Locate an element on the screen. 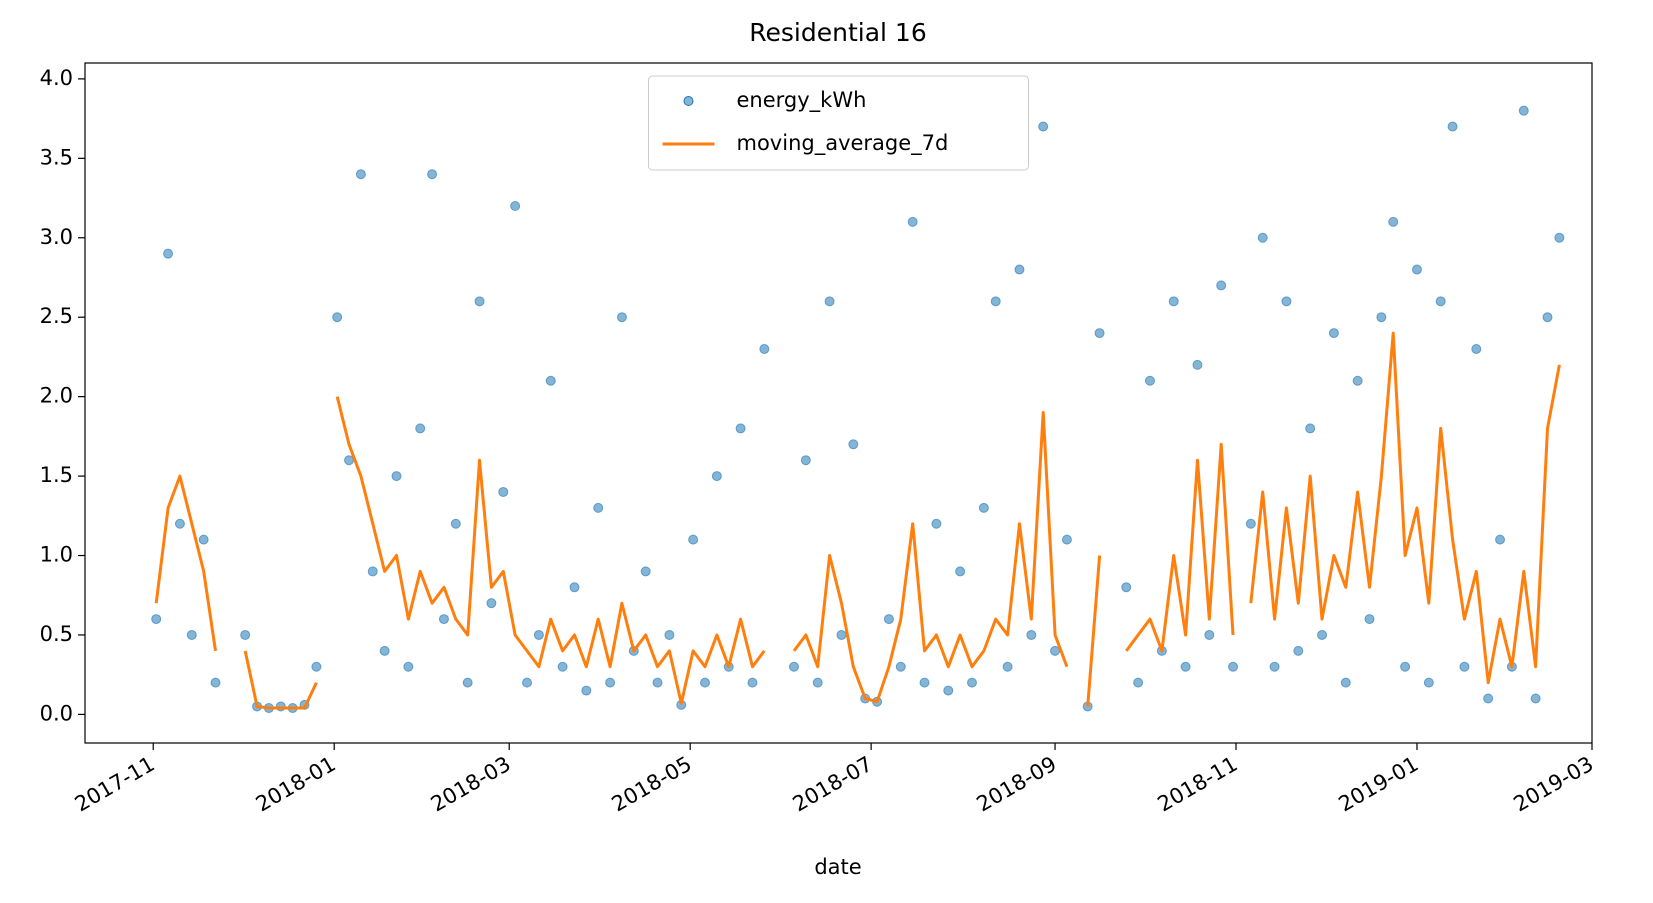 This screenshot has width=1653, height=903. x-tick-label: 2018-09 is located at coordinates (1017, 784).